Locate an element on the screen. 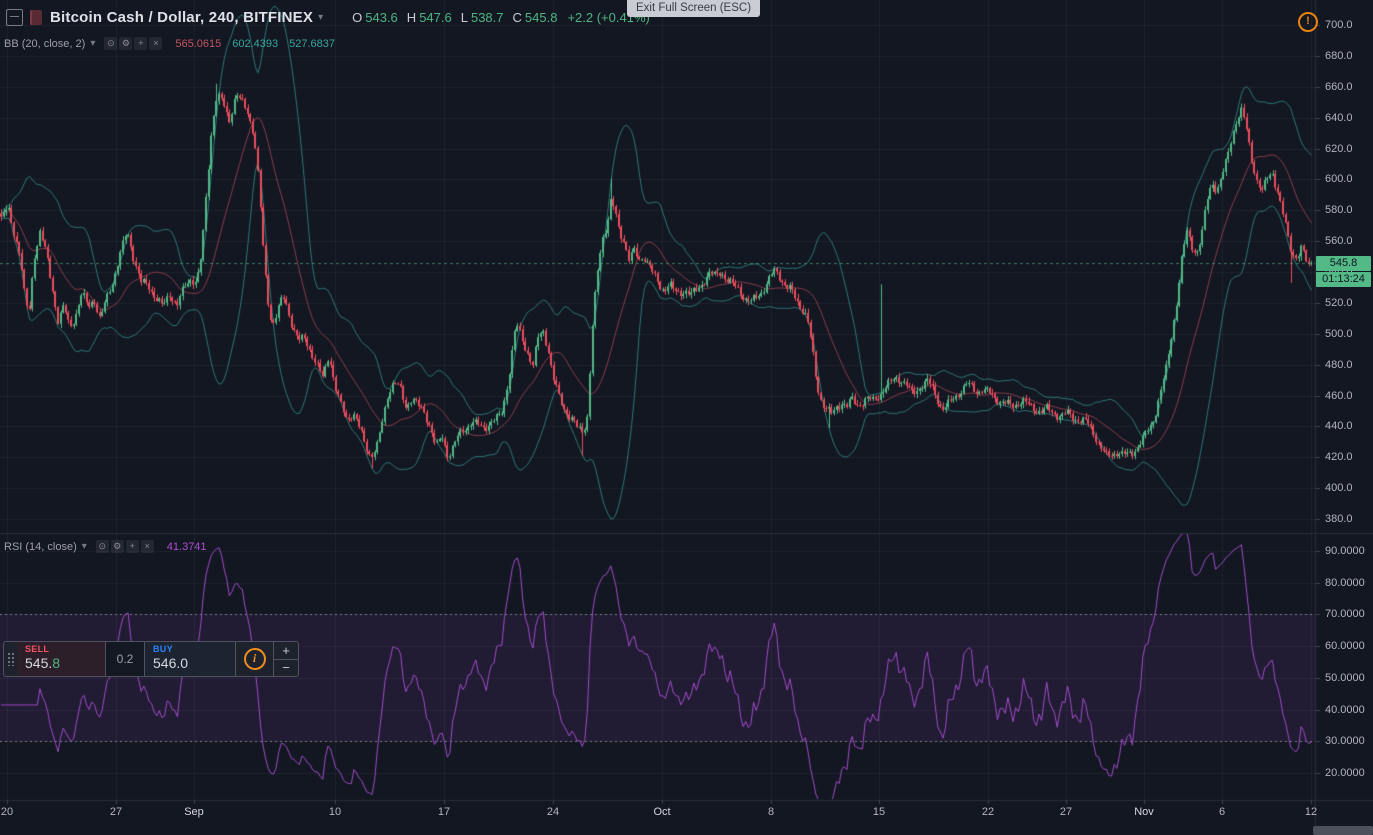 The width and height of the screenshot is (1373, 835). symbol-logo-icon is located at coordinates (36, 17).